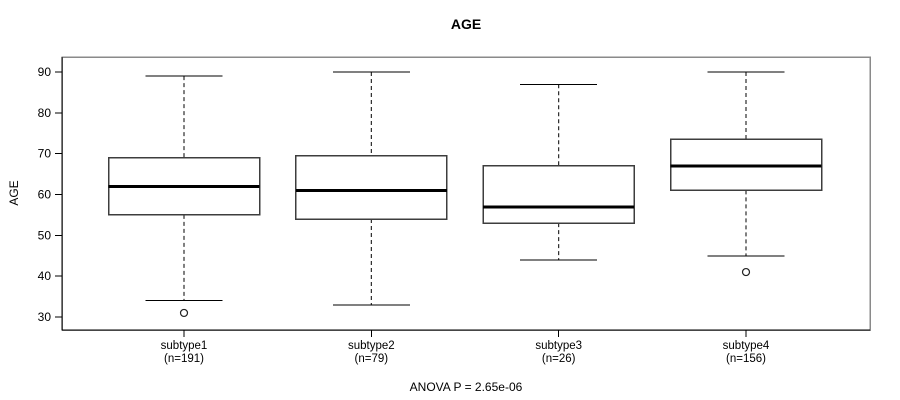 This screenshot has width=900, height=400. What do you see at coordinates (45, 276) in the screenshot?
I see `y-tick-label: 40` at bounding box center [45, 276].